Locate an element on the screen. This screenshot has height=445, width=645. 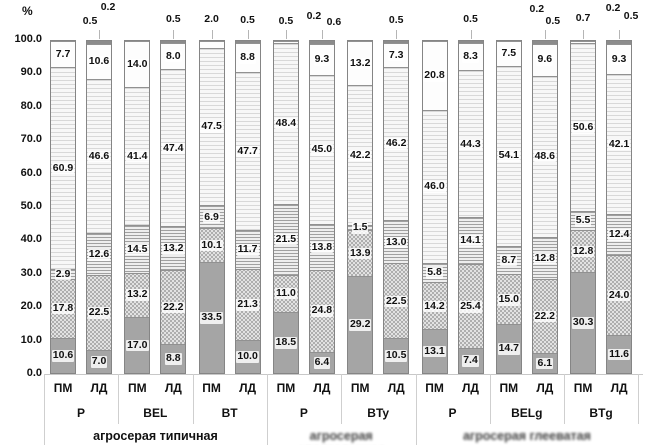
x-axis-group-label-P: P is located at coordinates (80, 413).